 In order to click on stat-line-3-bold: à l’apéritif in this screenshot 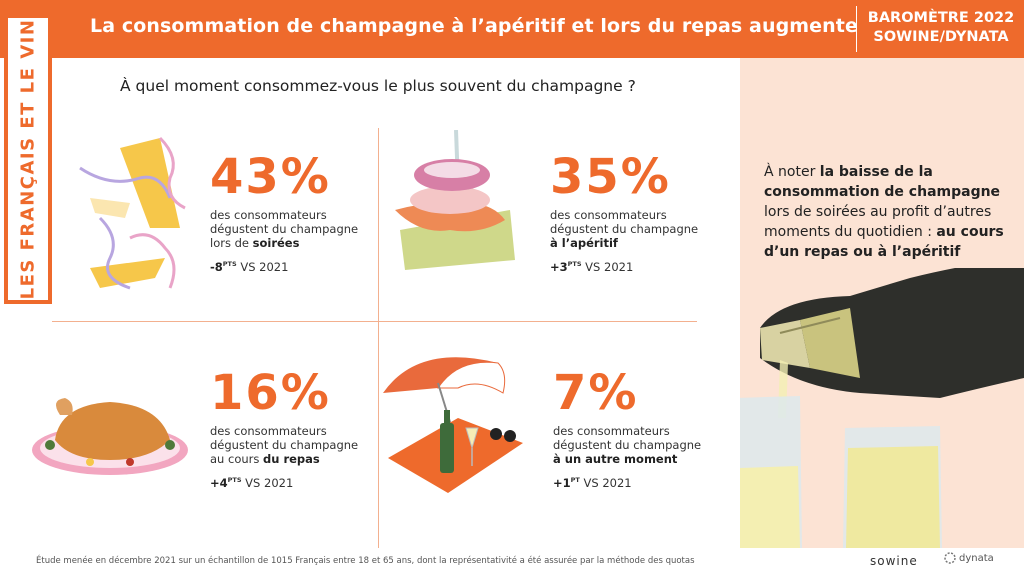, I will do `click(584, 243)`.